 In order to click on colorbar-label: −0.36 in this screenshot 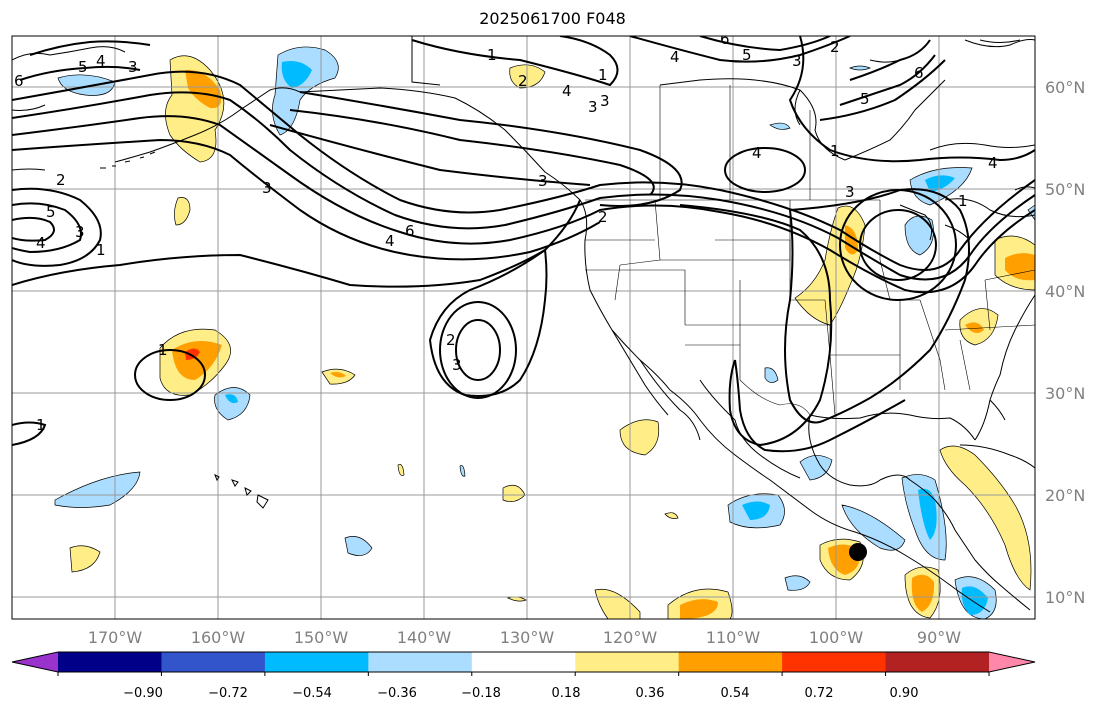, I will do `click(397, 693)`.